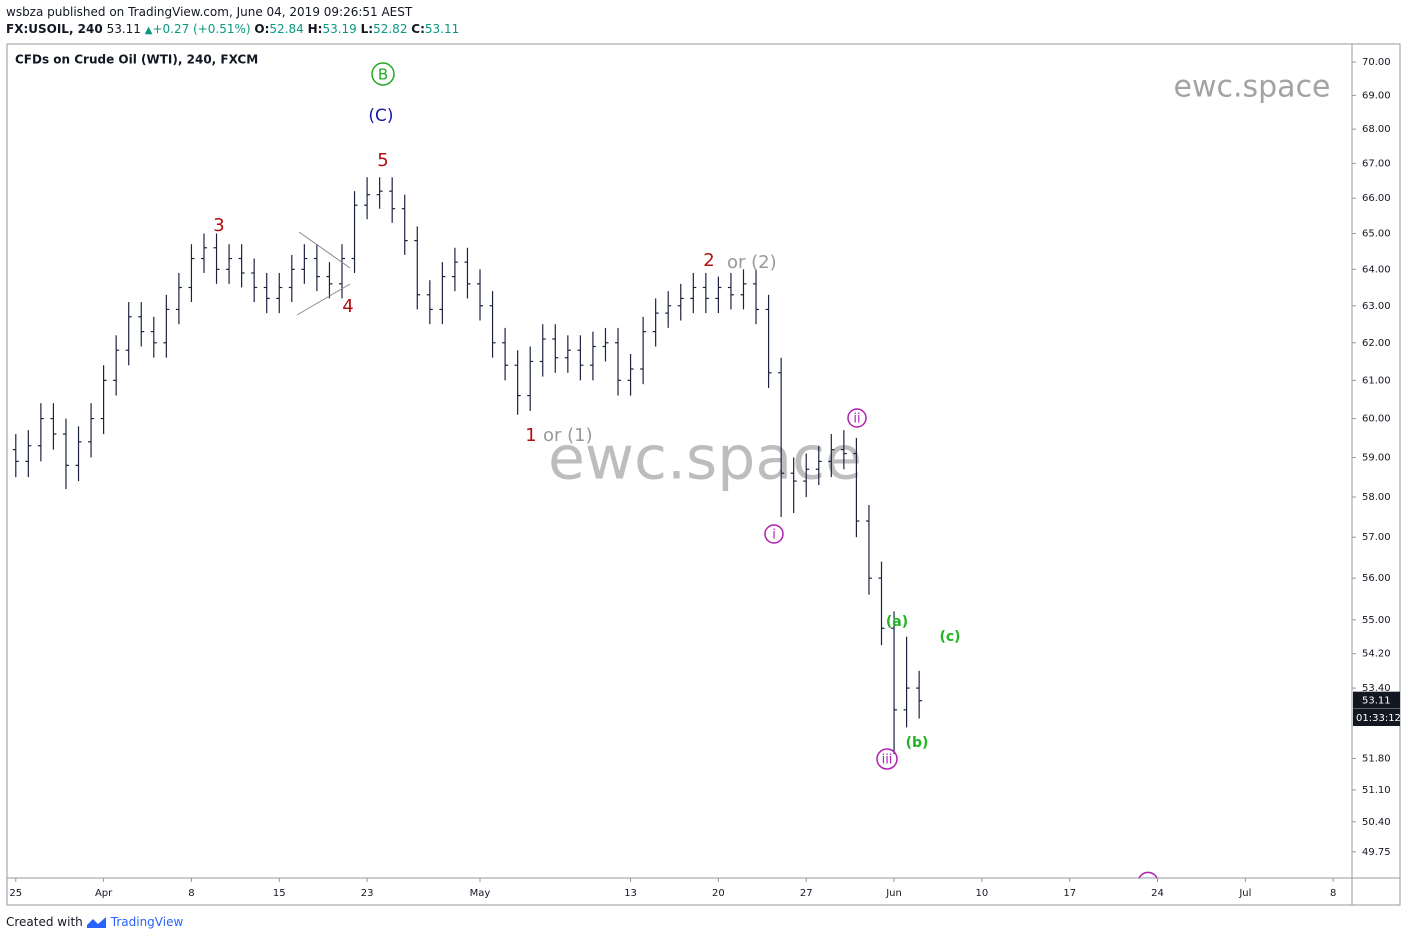 This screenshot has width=1406, height=942. Describe the element at coordinates (1244, 893) in the screenshot. I see `x-tick-label: Jul` at that location.